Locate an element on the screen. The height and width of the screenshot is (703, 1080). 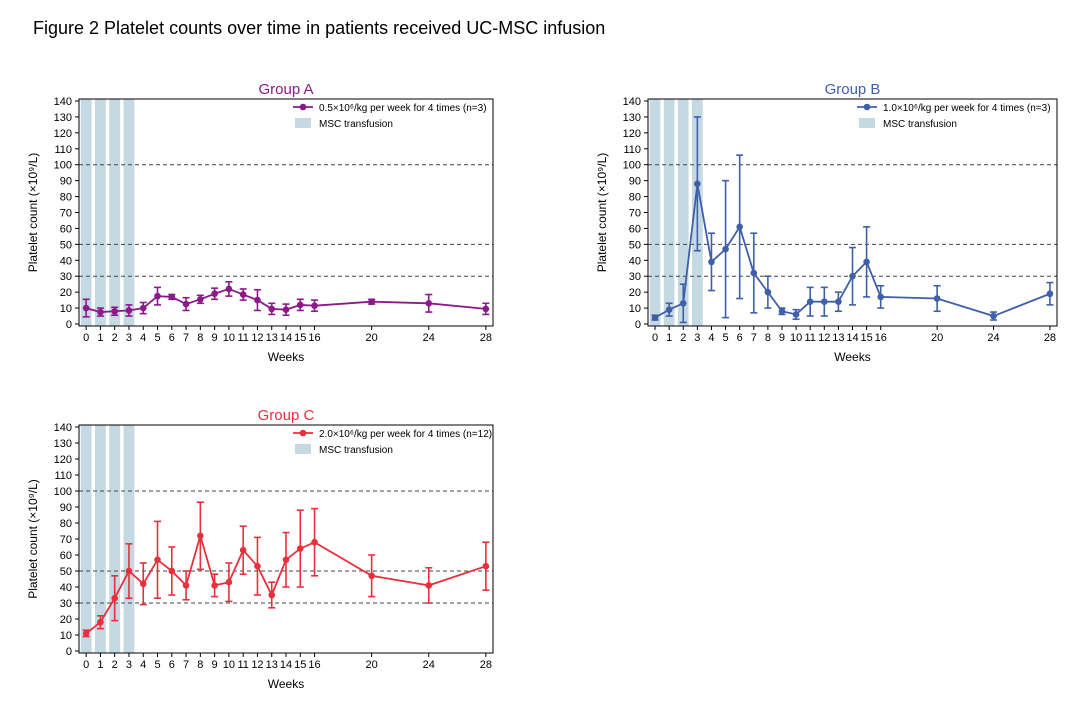
x-tick-label: 14 is located at coordinates (286, 338).